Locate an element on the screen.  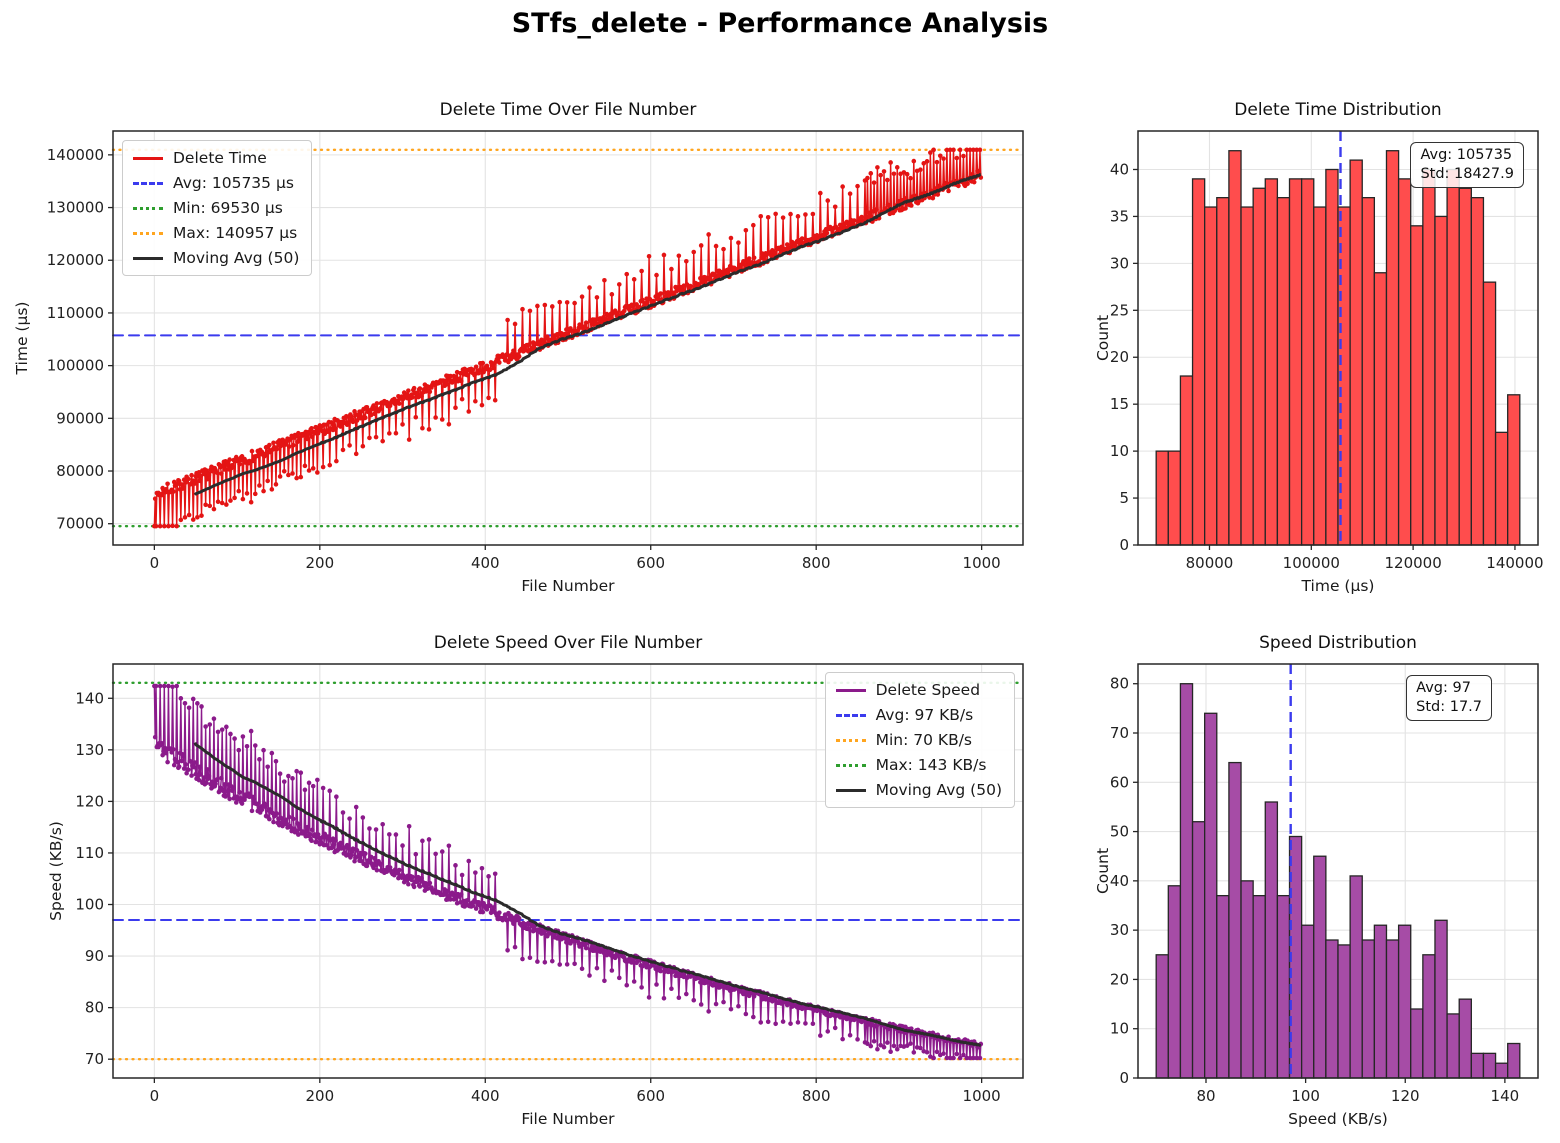
y-tick-label: 100000 is located at coordinates (75, 366).